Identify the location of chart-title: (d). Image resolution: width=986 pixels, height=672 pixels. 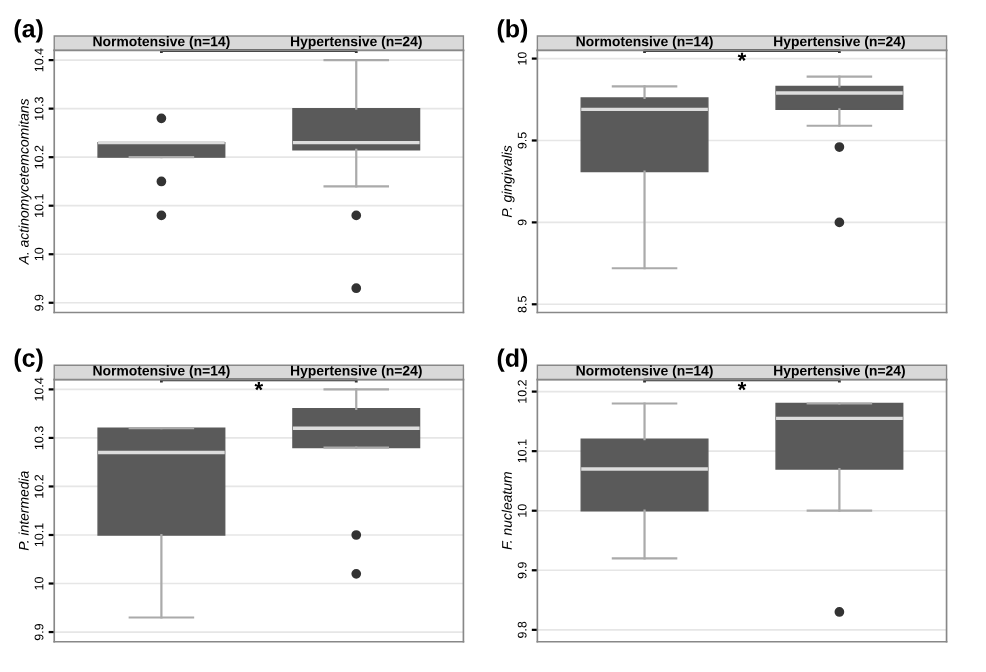
(512, 360).